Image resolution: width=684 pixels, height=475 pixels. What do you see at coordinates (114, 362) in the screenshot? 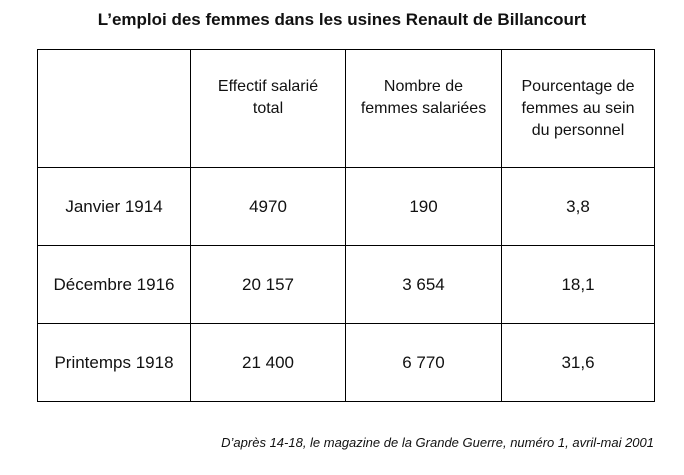
I see `row-label-cell: Printemps 1918` at bounding box center [114, 362].